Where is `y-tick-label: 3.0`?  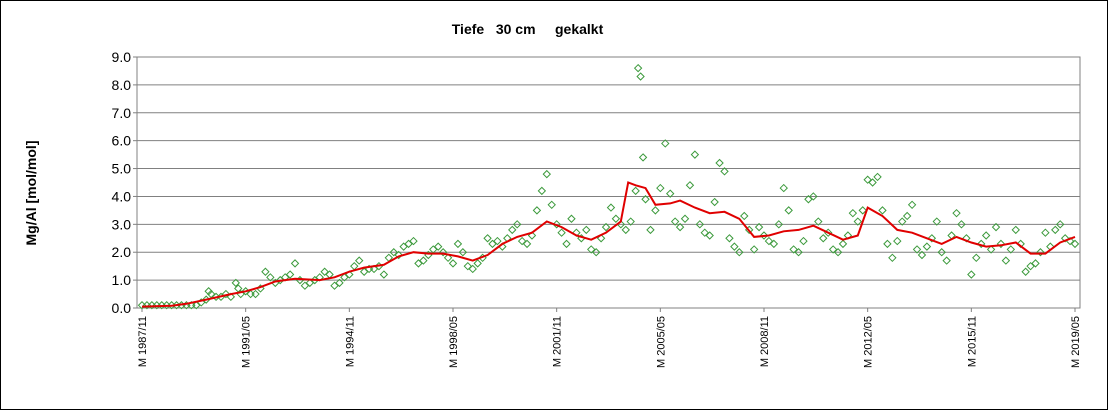 y-tick-label: 3.0 is located at coordinates (122, 224).